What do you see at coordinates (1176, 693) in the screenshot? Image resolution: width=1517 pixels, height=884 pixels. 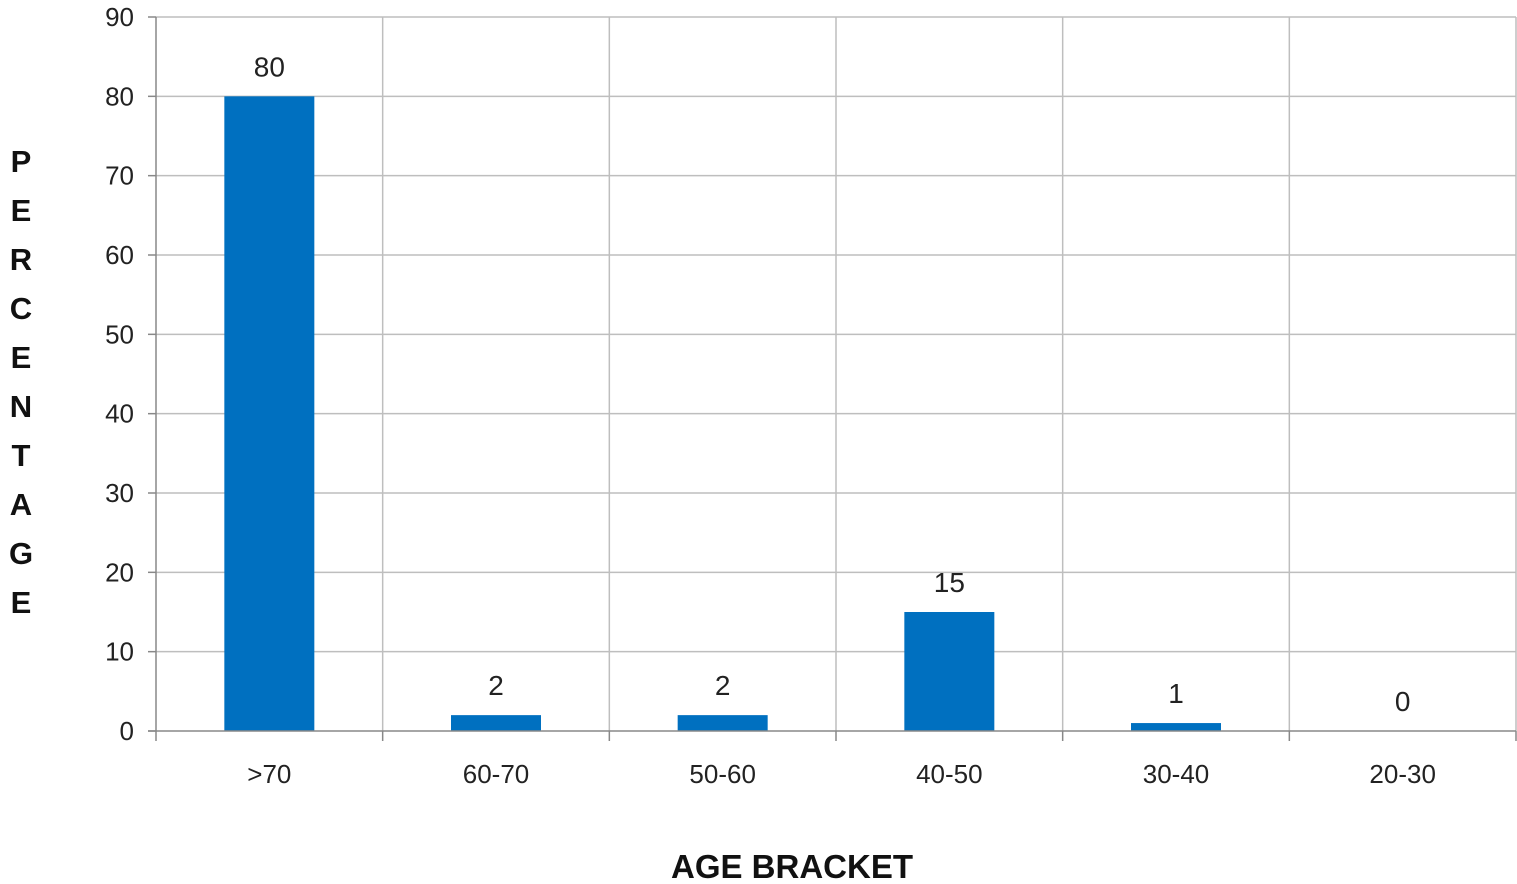 I see `bar-value-label: 1` at bounding box center [1176, 693].